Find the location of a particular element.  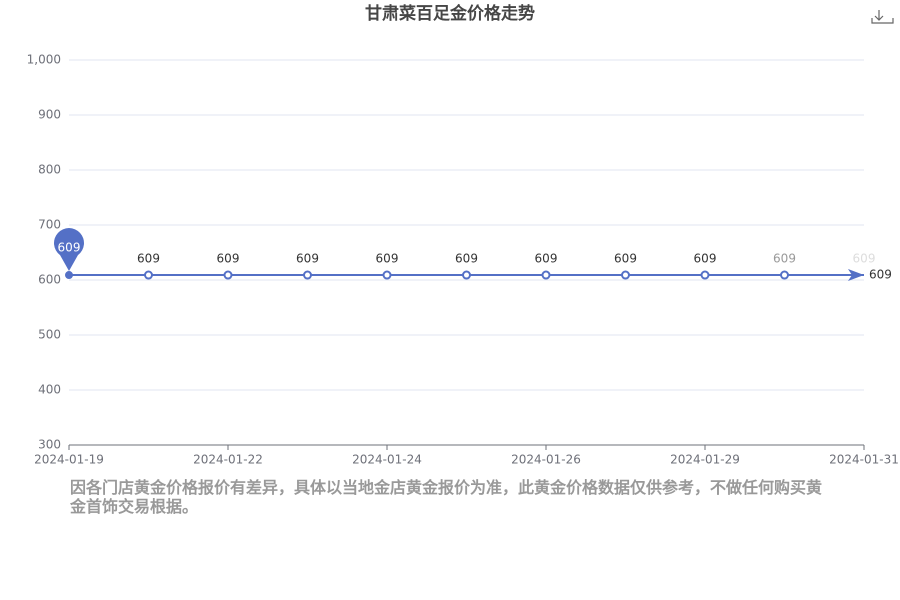

y-tick-label: 800 is located at coordinates (49, 170).